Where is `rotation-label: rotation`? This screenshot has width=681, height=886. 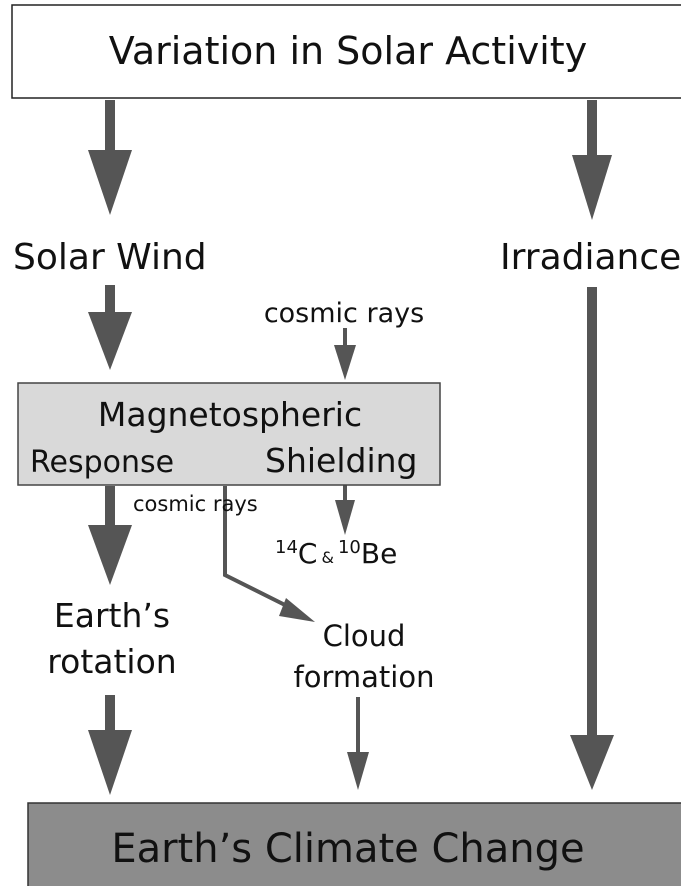 rotation-label: rotation is located at coordinates (111, 661).